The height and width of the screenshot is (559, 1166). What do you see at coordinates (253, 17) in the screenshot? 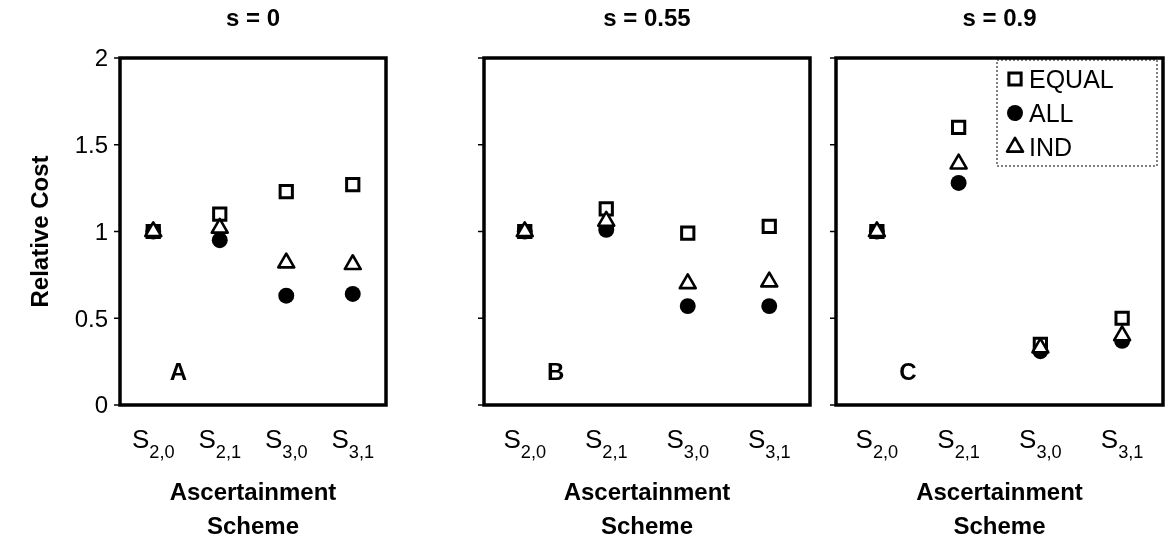
I see `chart-title: s = 0` at bounding box center [253, 17].